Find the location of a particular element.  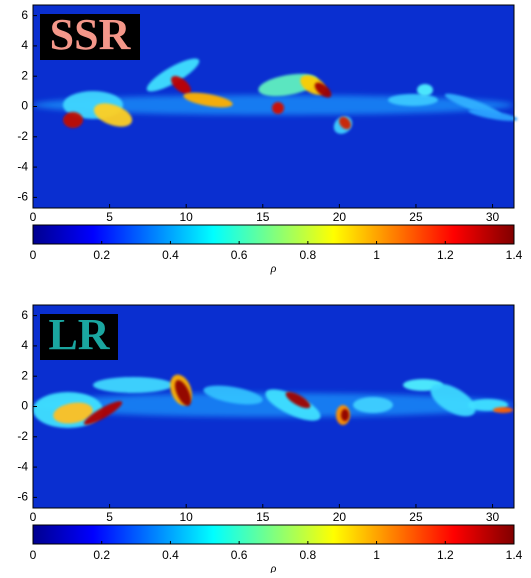

panel-label: LR is located at coordinates (79, 334).